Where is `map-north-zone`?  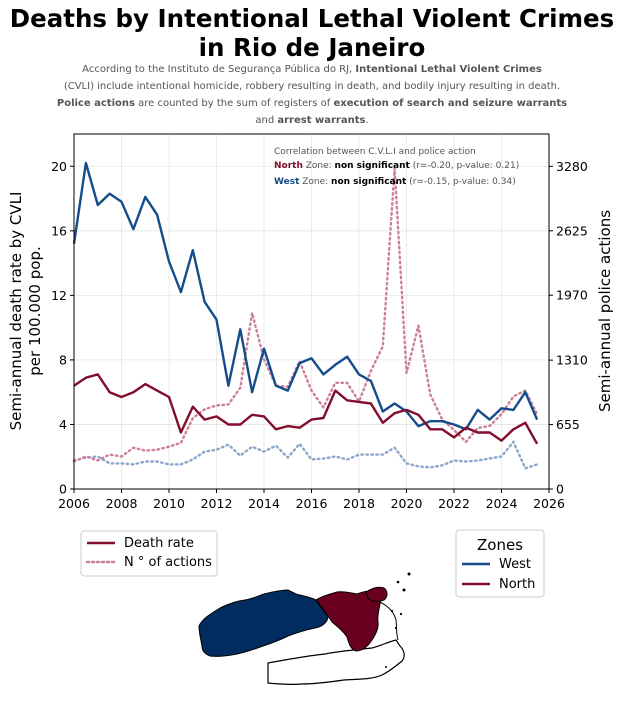
map-north-zone is located at coordinates (348, 621).